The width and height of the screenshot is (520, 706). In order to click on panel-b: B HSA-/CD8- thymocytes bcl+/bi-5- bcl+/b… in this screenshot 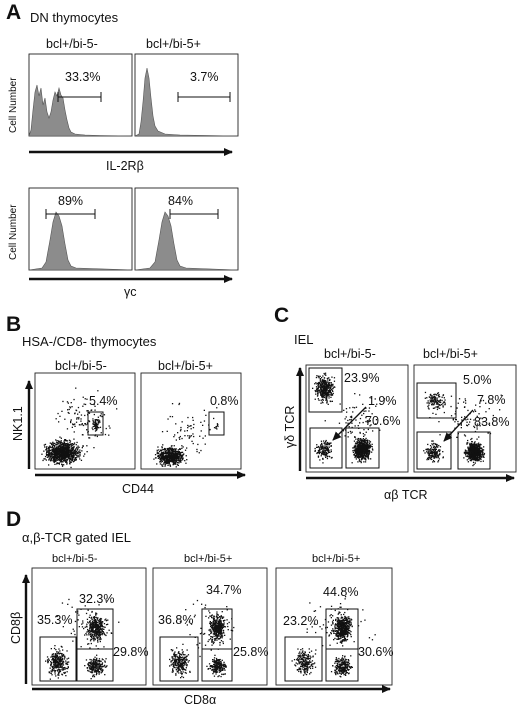, I will do `click(126, 404)`.